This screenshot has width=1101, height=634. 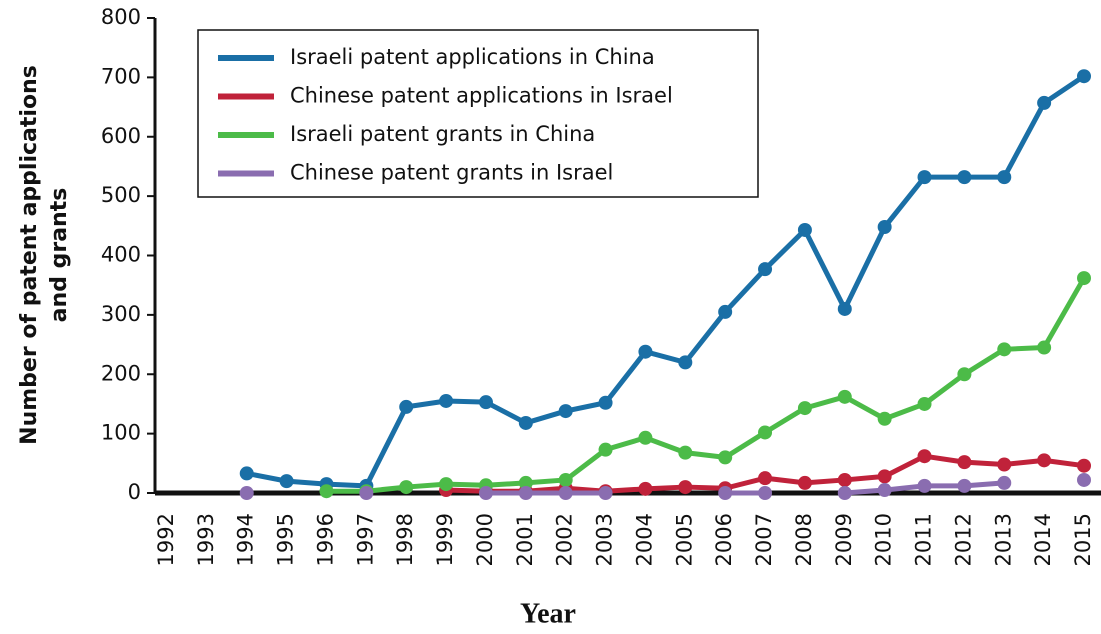 I want to click on x-tick-label: 2001, so click(x=525, y=539).